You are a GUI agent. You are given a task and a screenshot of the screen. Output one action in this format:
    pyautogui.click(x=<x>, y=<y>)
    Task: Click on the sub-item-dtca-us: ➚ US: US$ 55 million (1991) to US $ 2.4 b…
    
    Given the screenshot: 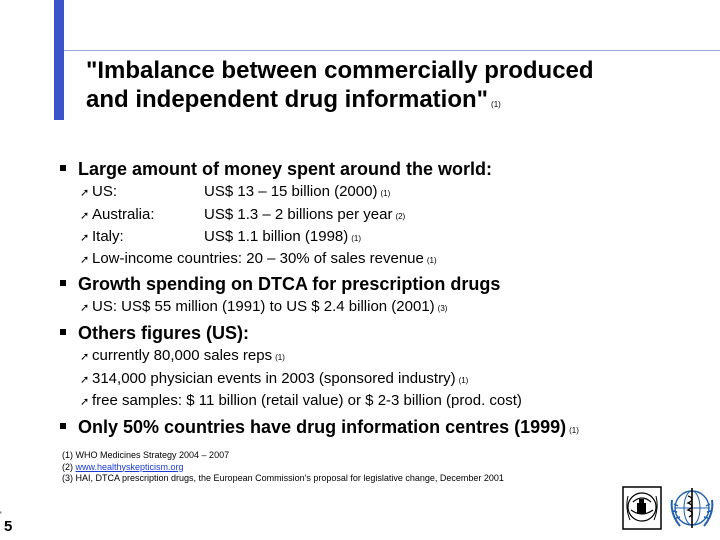 What is the action you would take?
    pyautogui.click(x=263, y=307)
    